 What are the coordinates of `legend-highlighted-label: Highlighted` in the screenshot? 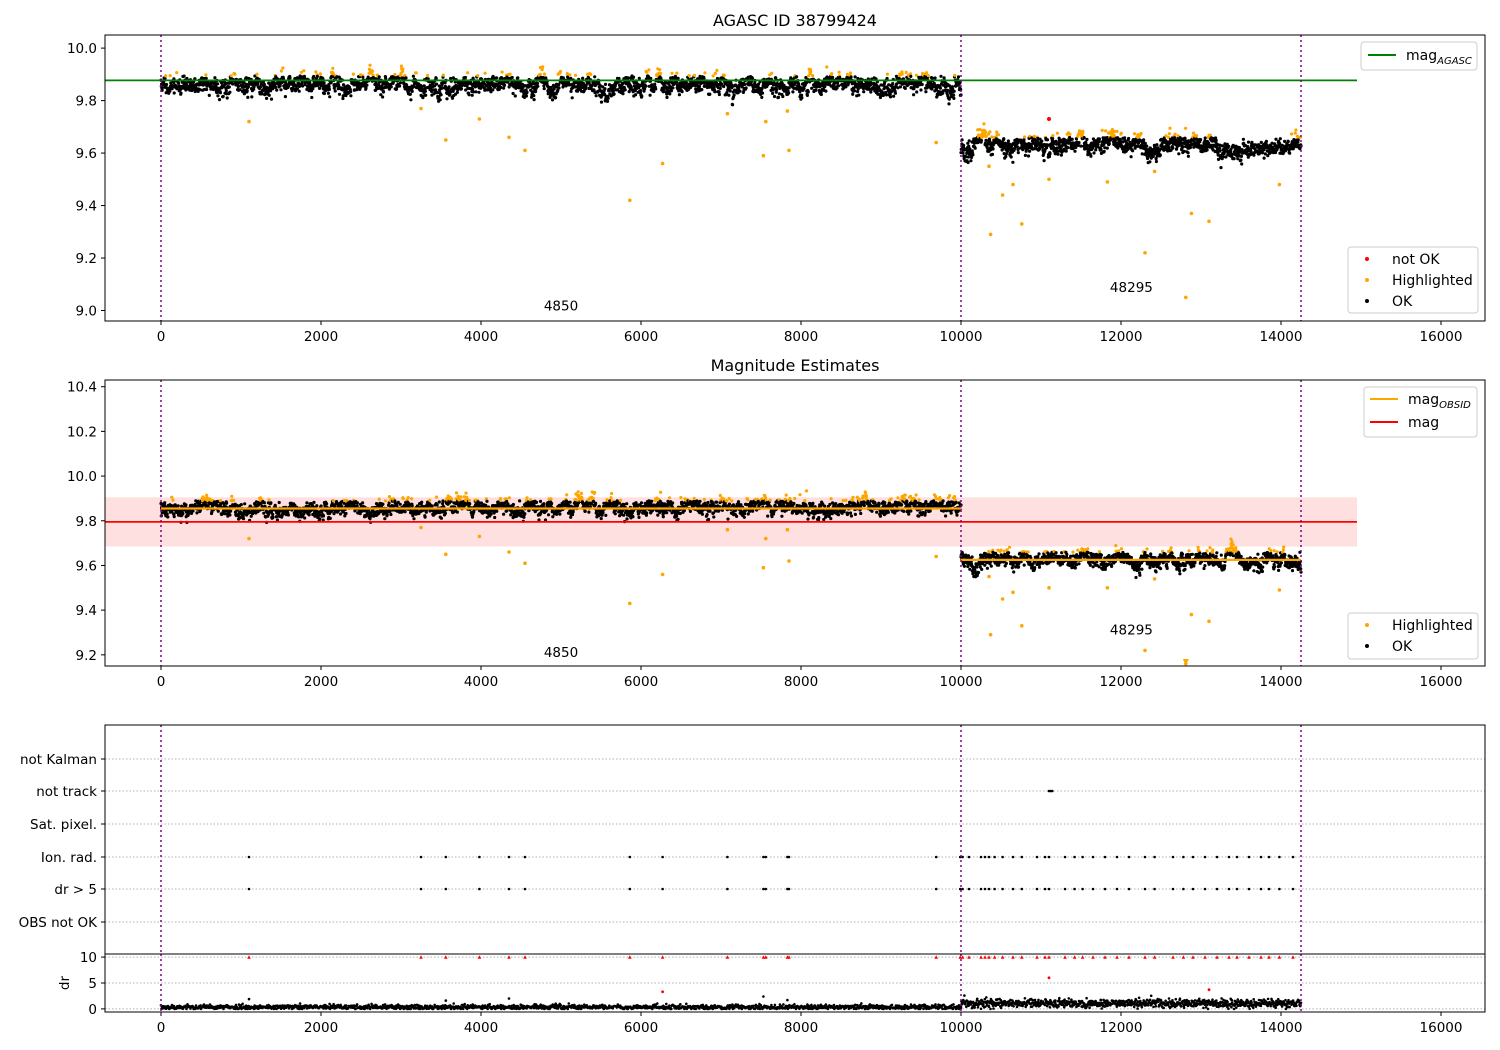 It's located at (1432, 281).